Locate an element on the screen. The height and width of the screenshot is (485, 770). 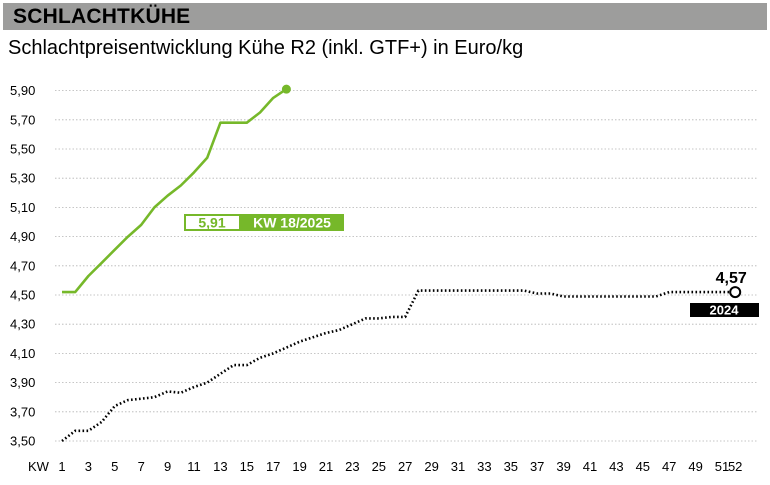
x-tick-label: 3 is located at coordinates (88, 466).